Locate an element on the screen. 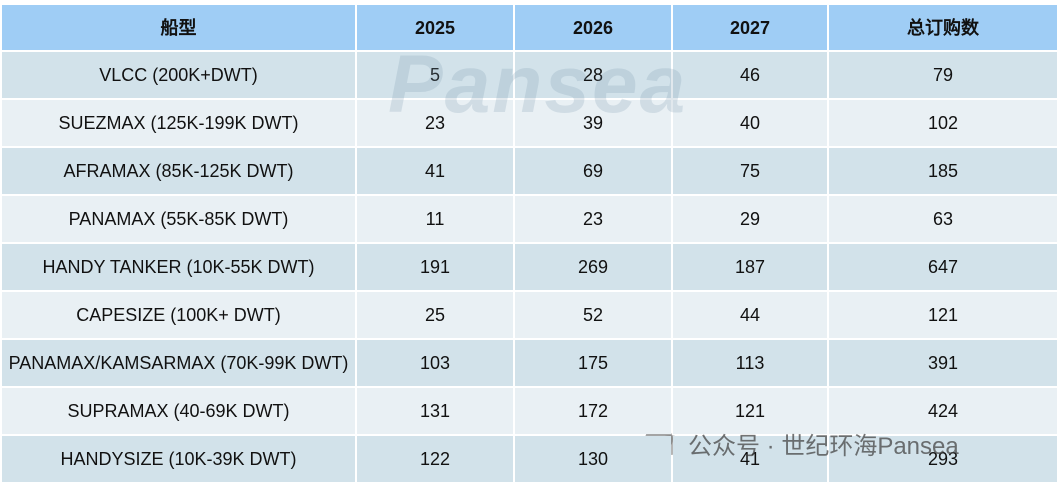 This screenshot has width=1060, height=483. table-cell: 46 is located at coordinates (750, 75).